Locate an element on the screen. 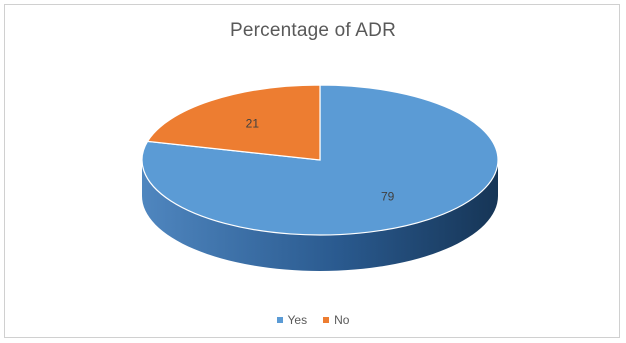  pie-slice-no is located at coordinates (233, 122).